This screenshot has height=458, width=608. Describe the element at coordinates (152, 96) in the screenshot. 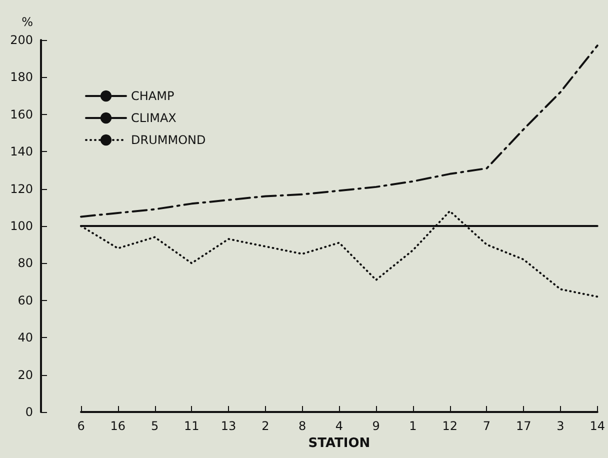

I see `legend-label: CHAMP` at that location.